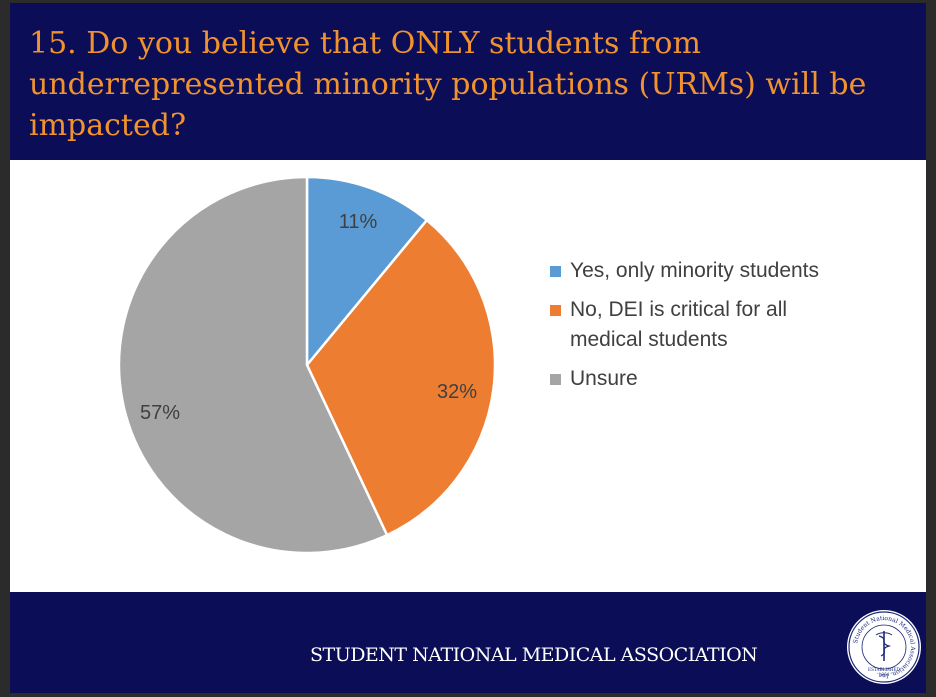 This screenshot has width=936, height=697. I want to click on pie-slice-yes, so click(367, 271).